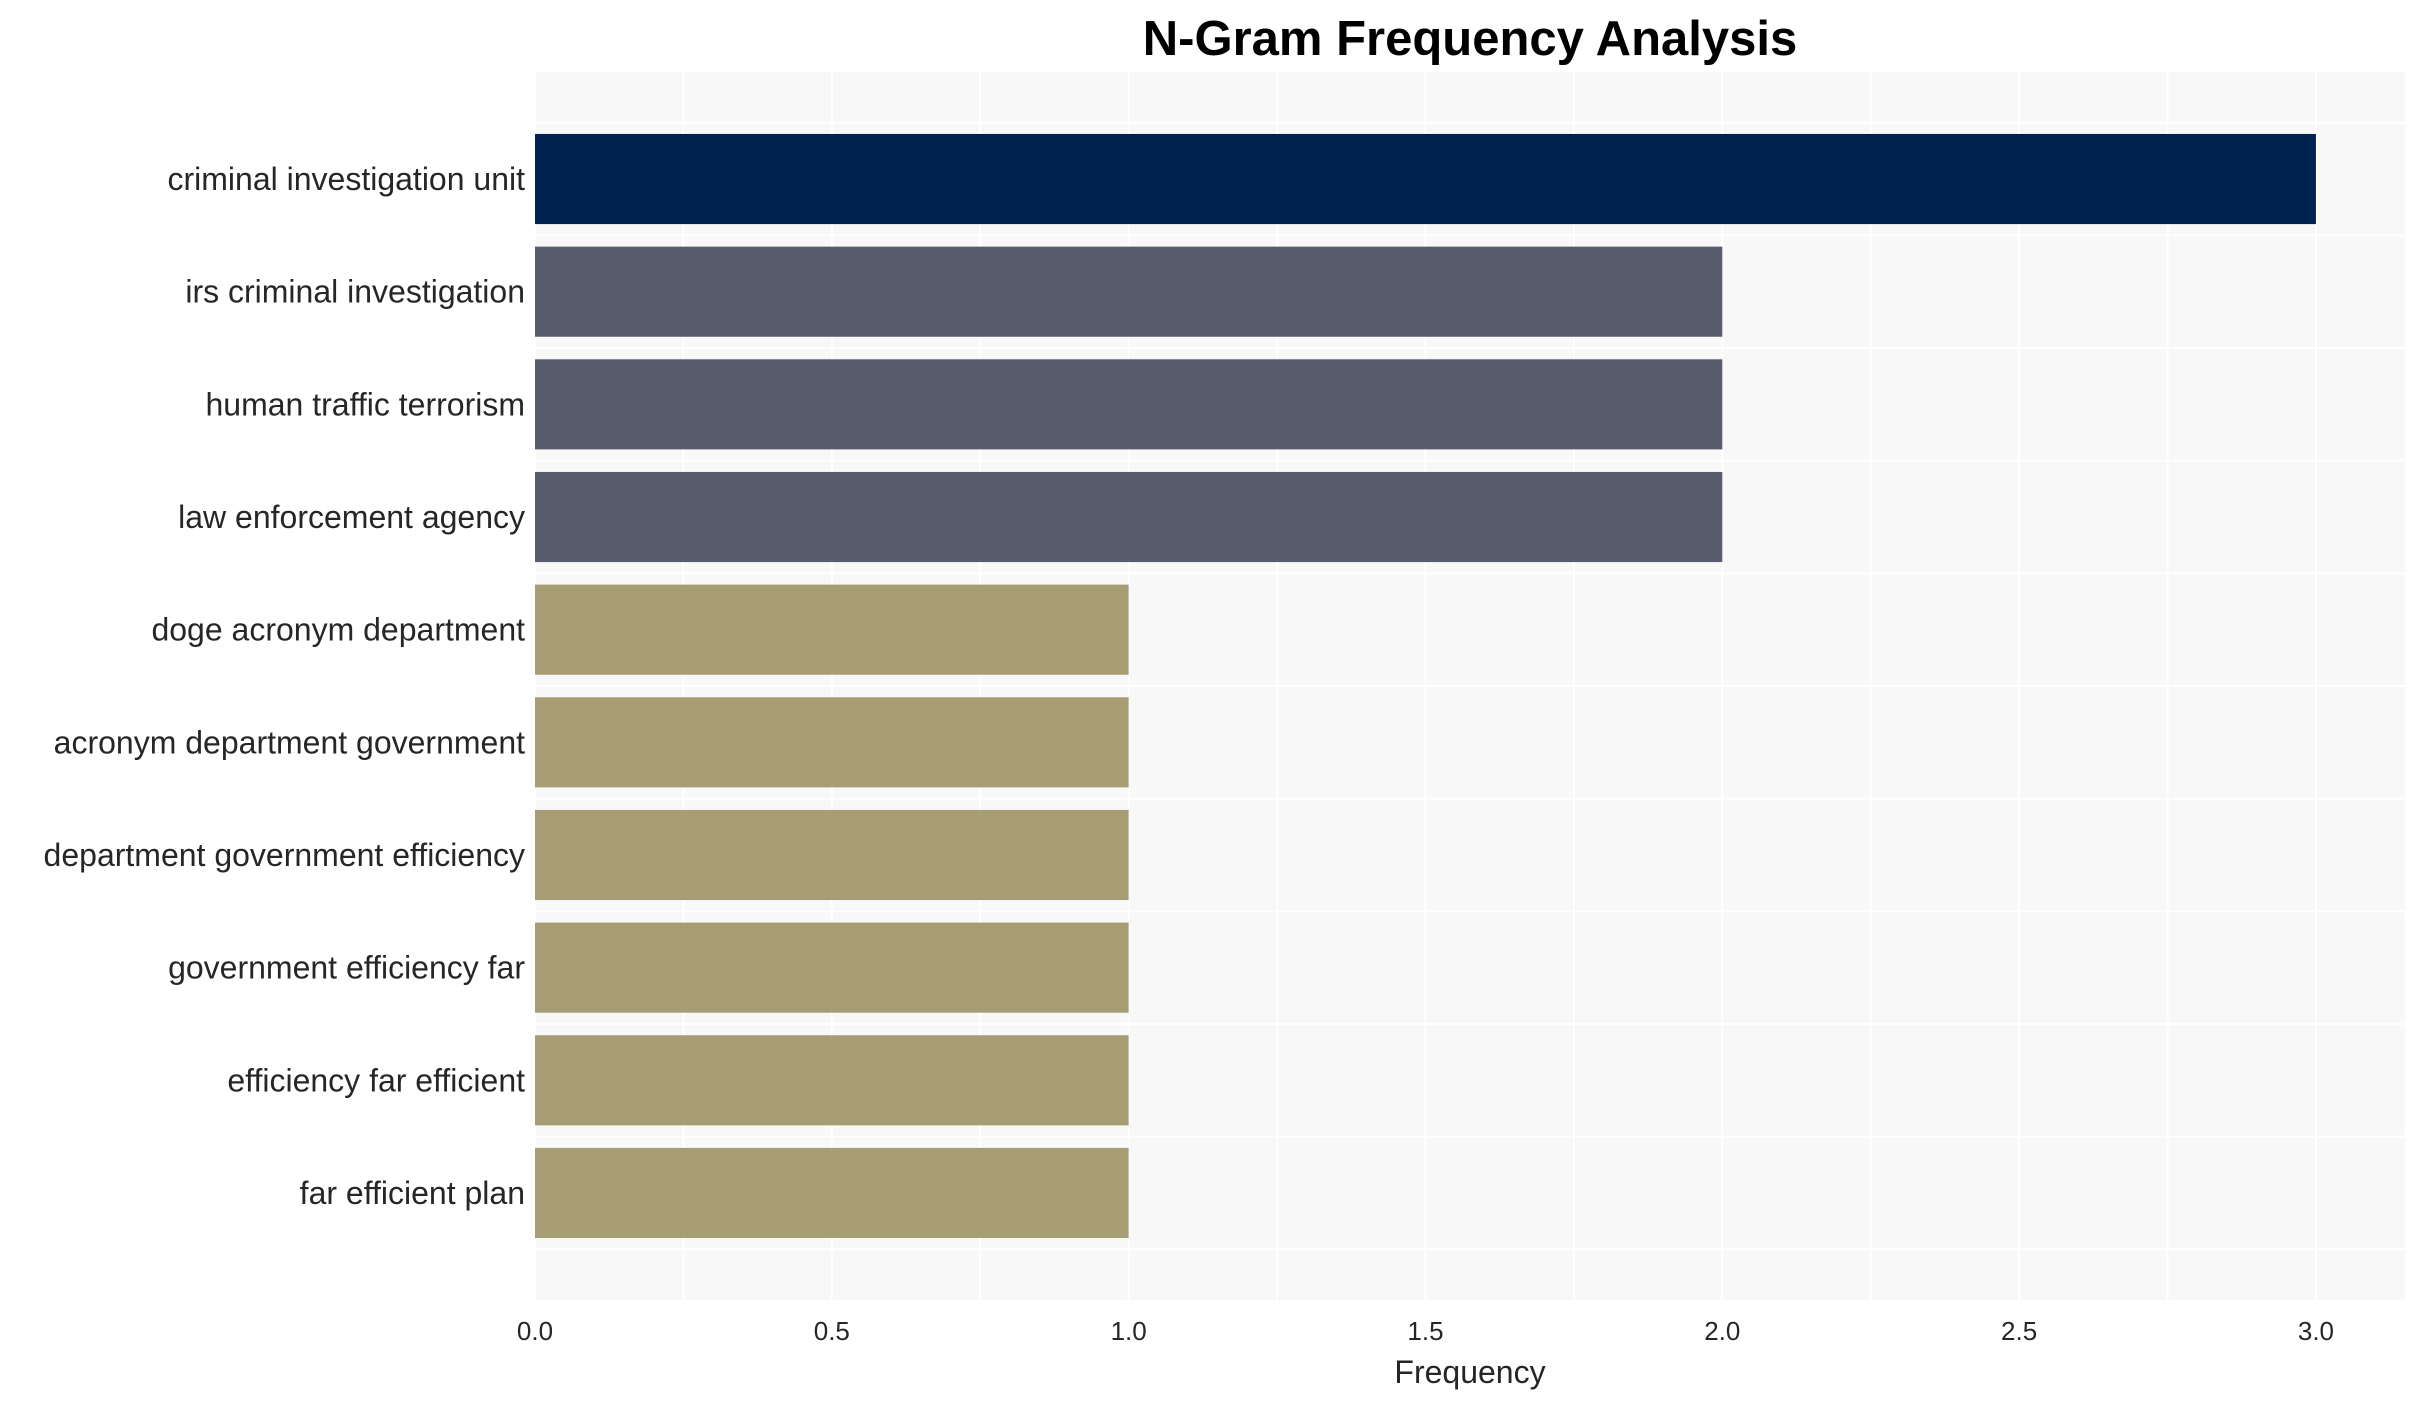 This screenshot has width=2411, height=1407. What do you see at coordinates (1722, 1331) in the screenshot?
I see `x-tick-label: 2.0` at bounding box center [1722, 1331].